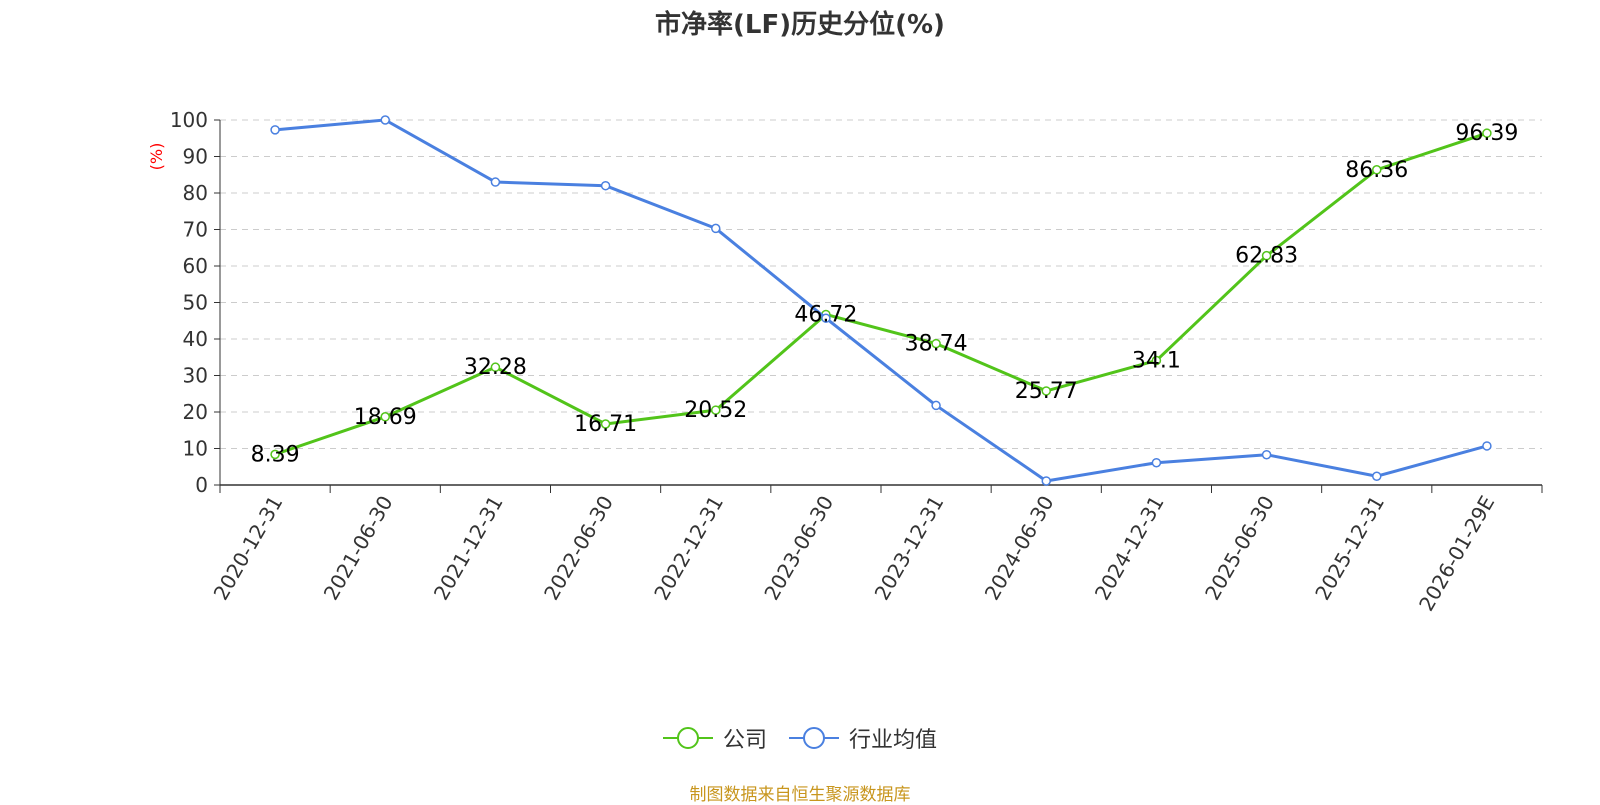 The height and width of the screenshot is (805, 1600). I want to click on data-label: 34.1, so click(1156, 361).